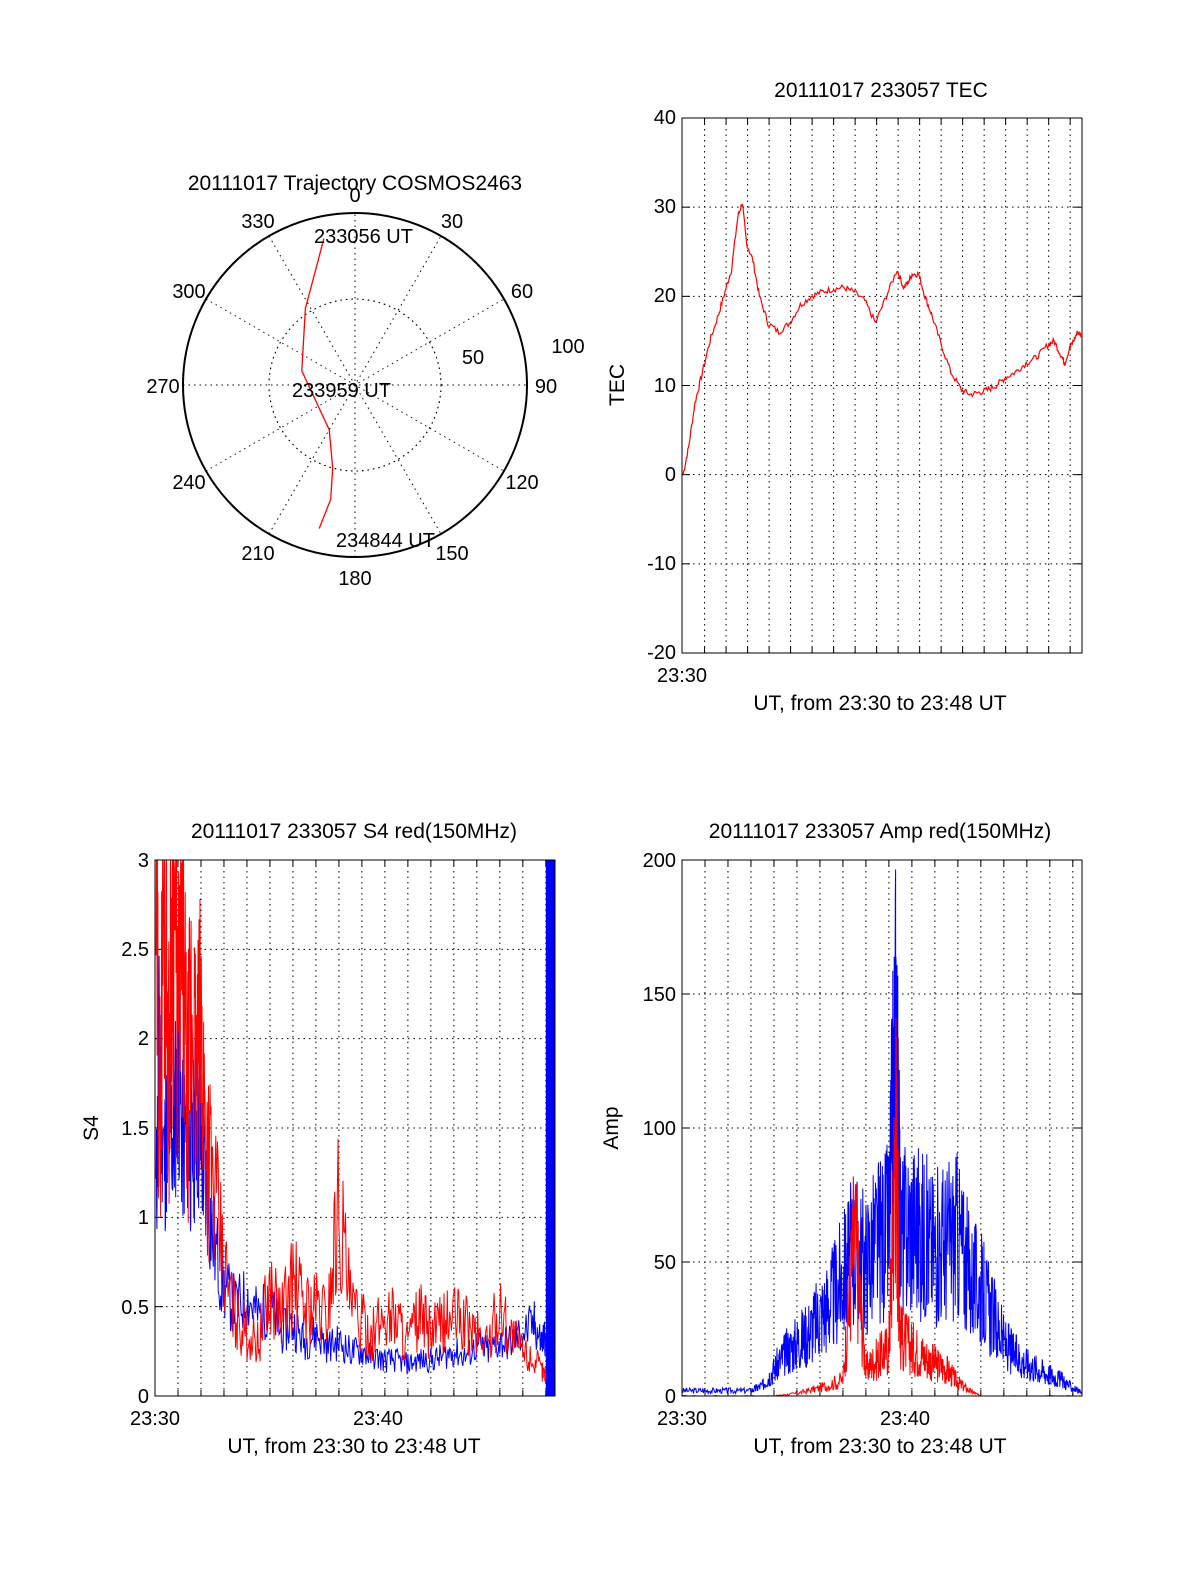  I want to click on polar-title: 20111017 Trajectory COSMOS2463, so click(355, 183).